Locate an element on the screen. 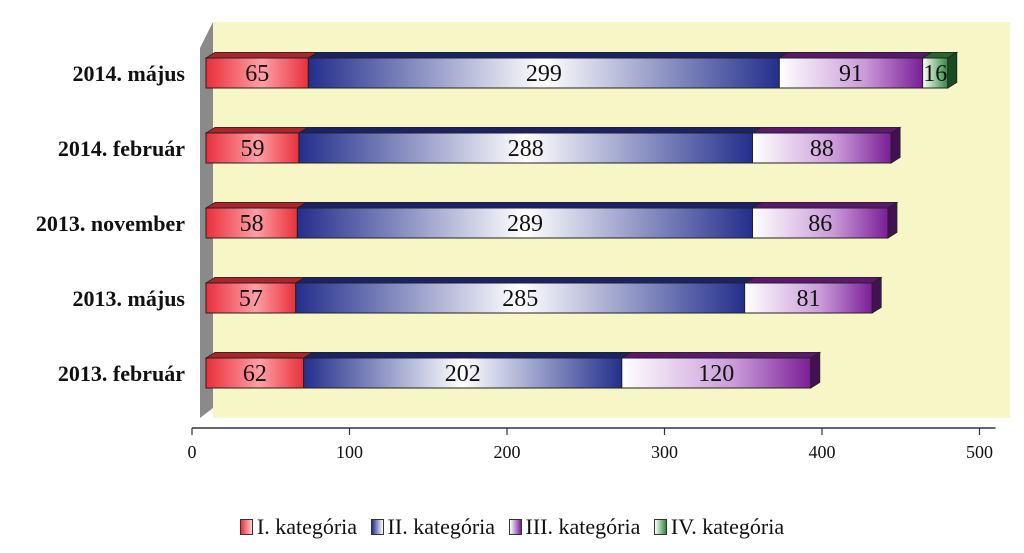 Image resolution: width=1024 pixels, height=553 pixels. legend-label-1: I. kategória is located at coordinates (307, 526).